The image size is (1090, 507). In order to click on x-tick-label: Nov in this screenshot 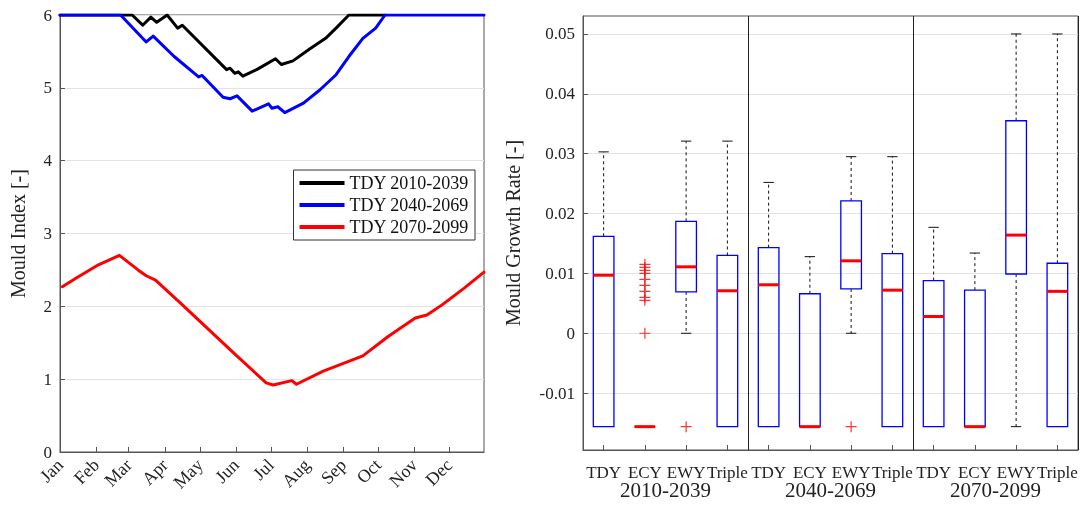, I will do `click(403, 472)`.